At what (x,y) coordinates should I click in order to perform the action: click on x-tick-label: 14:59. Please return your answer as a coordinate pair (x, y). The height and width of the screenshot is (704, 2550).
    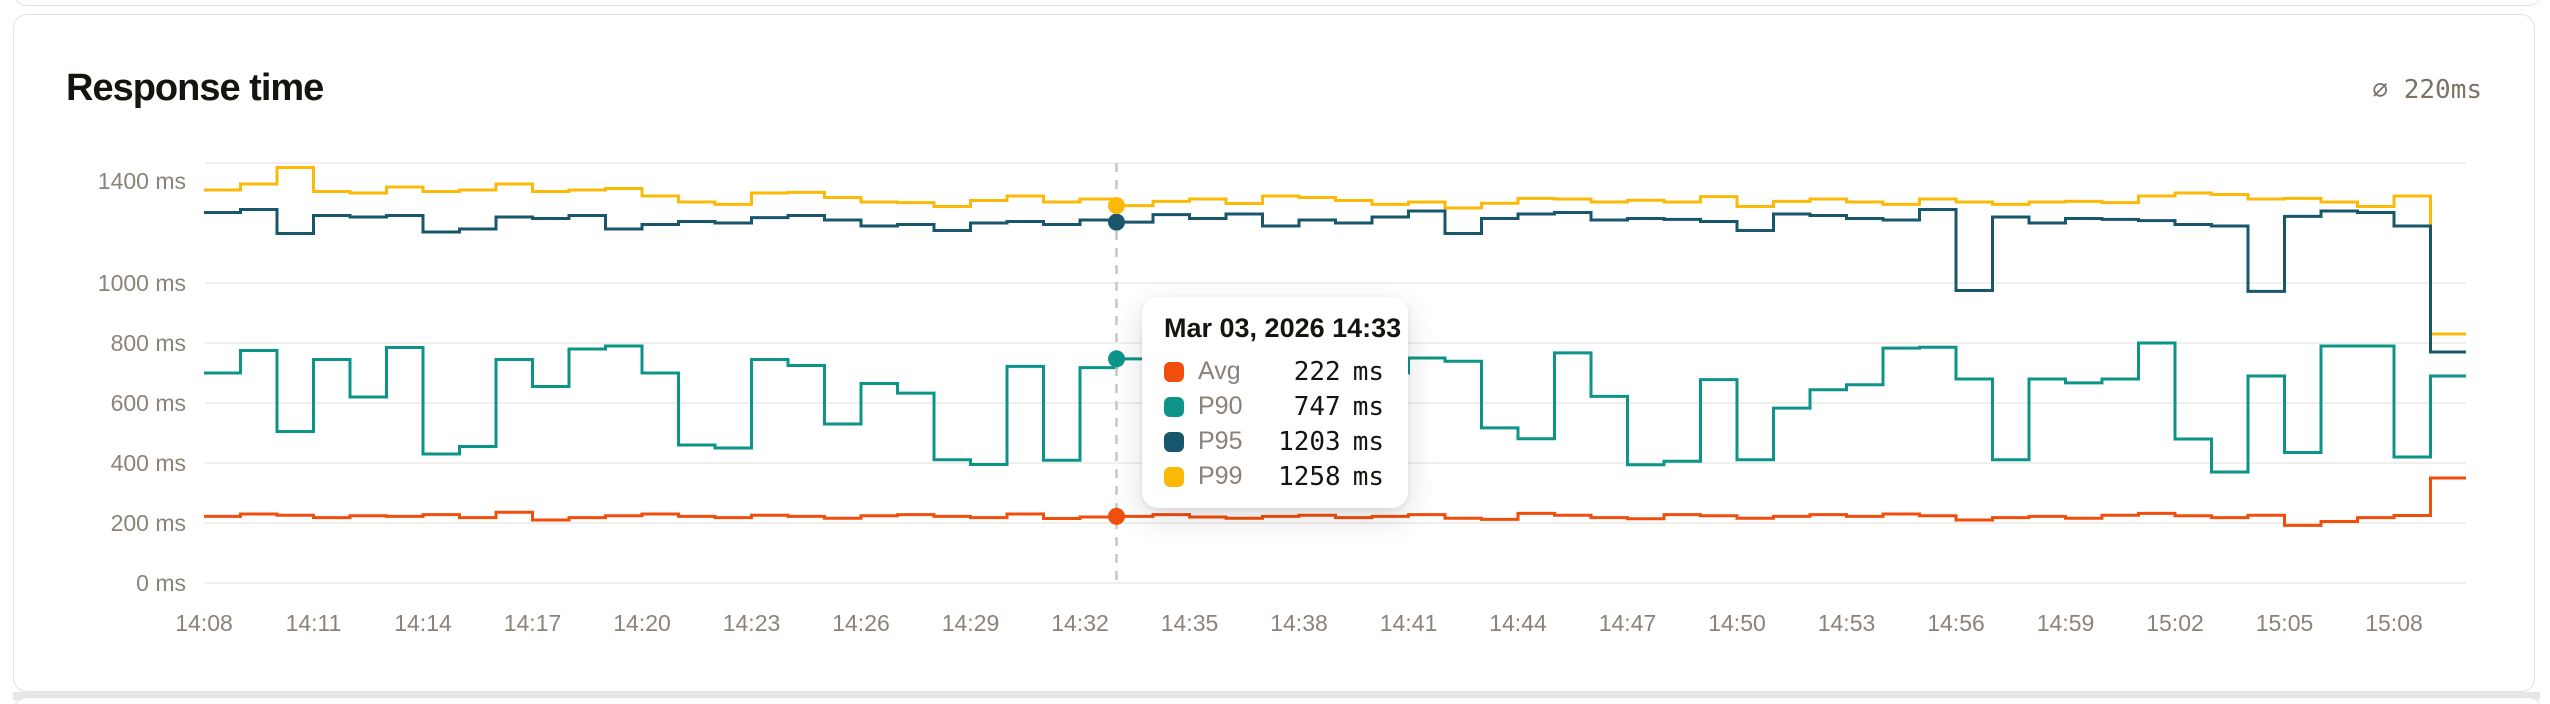
    Looking at the image, I should click on (2066, 623).